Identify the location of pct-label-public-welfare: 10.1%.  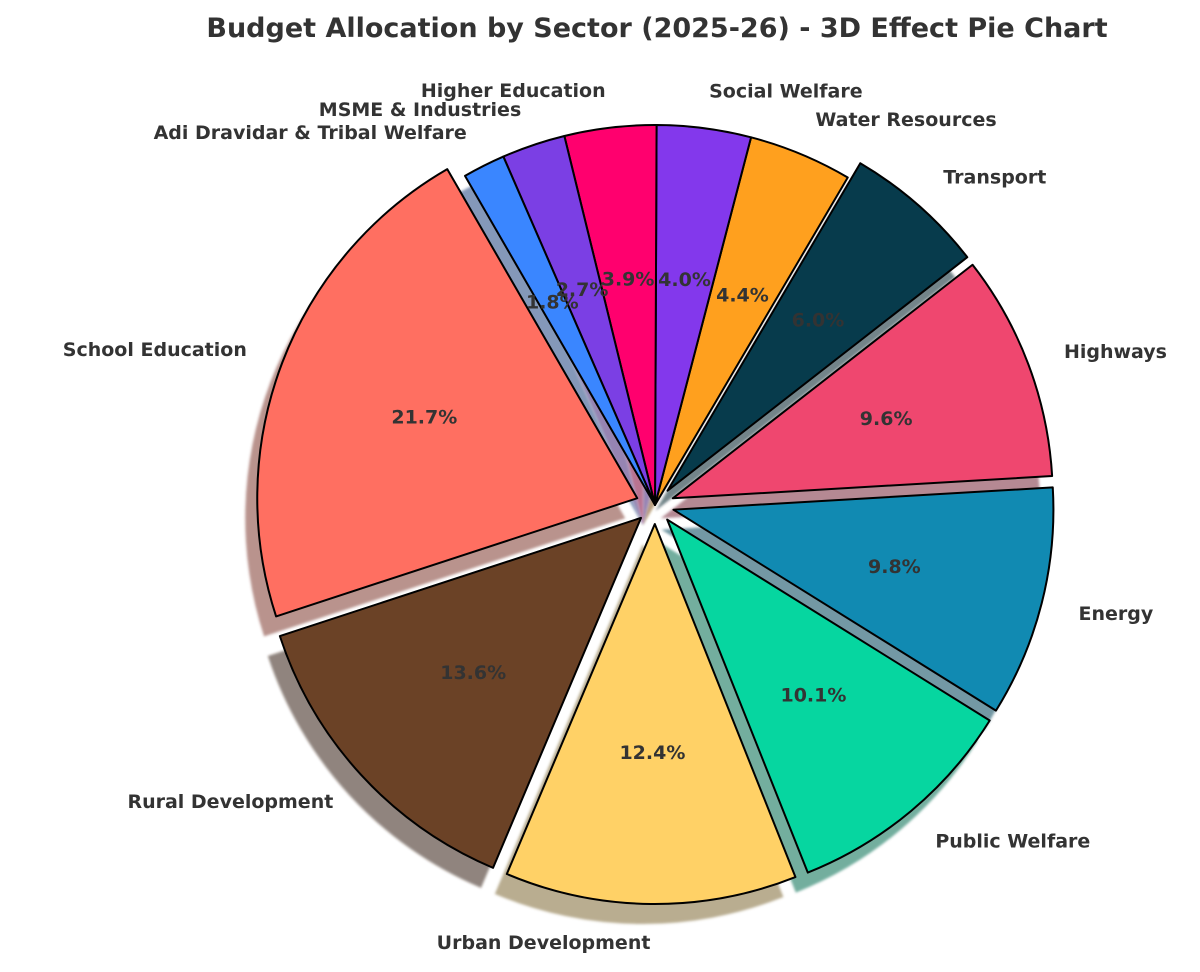
(813, 695).